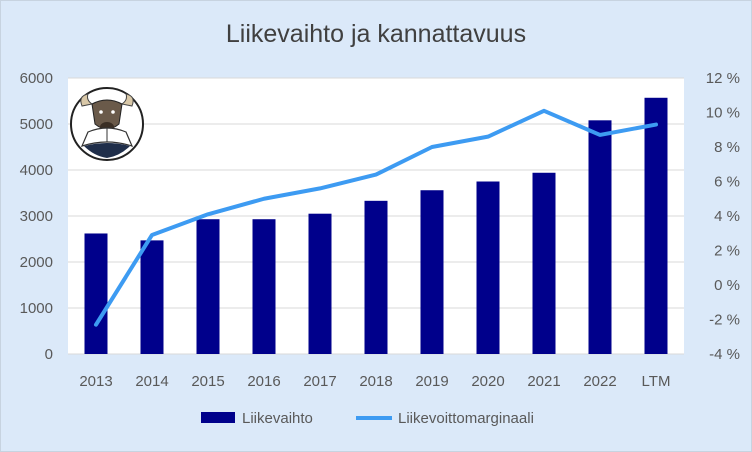 This screenshot has height=452, width=752. I want to click on x-tick-label: 2021, so click(543, 381).